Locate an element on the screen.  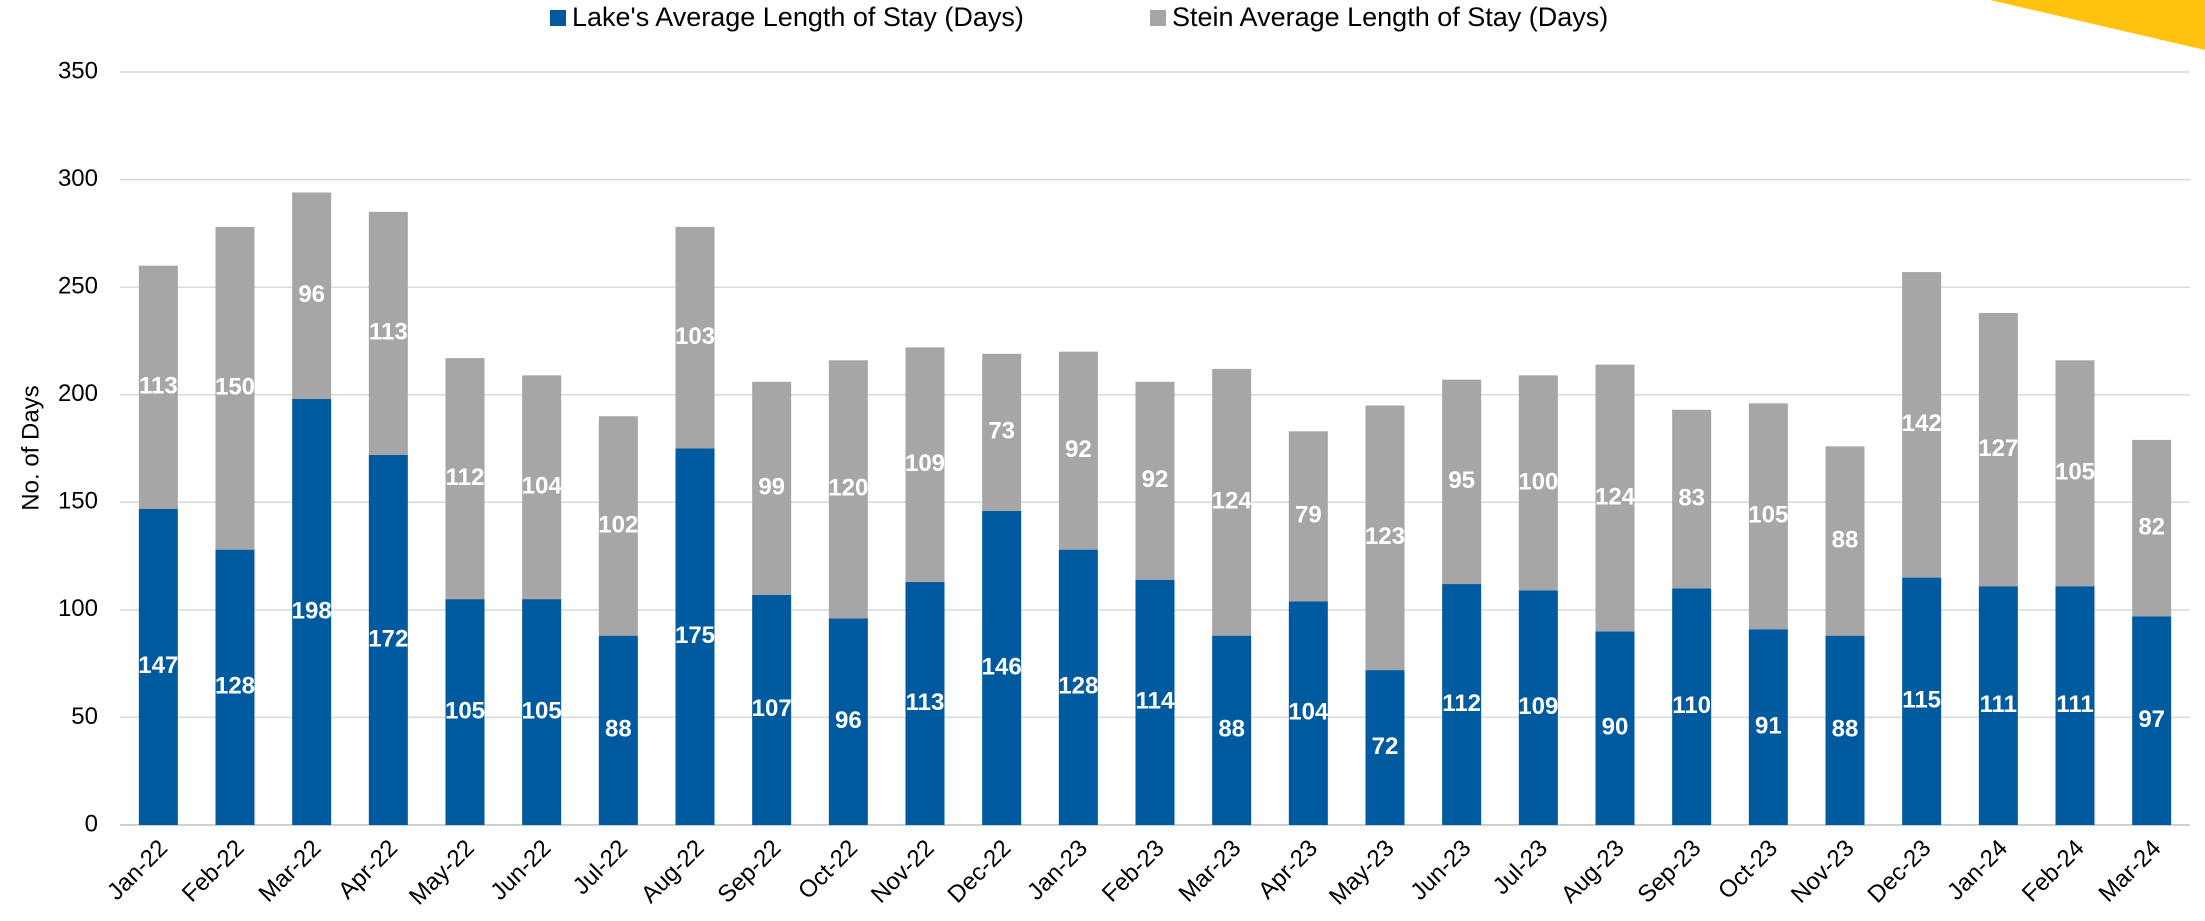
data-label: 146 is located at coordinates (1002, 666).